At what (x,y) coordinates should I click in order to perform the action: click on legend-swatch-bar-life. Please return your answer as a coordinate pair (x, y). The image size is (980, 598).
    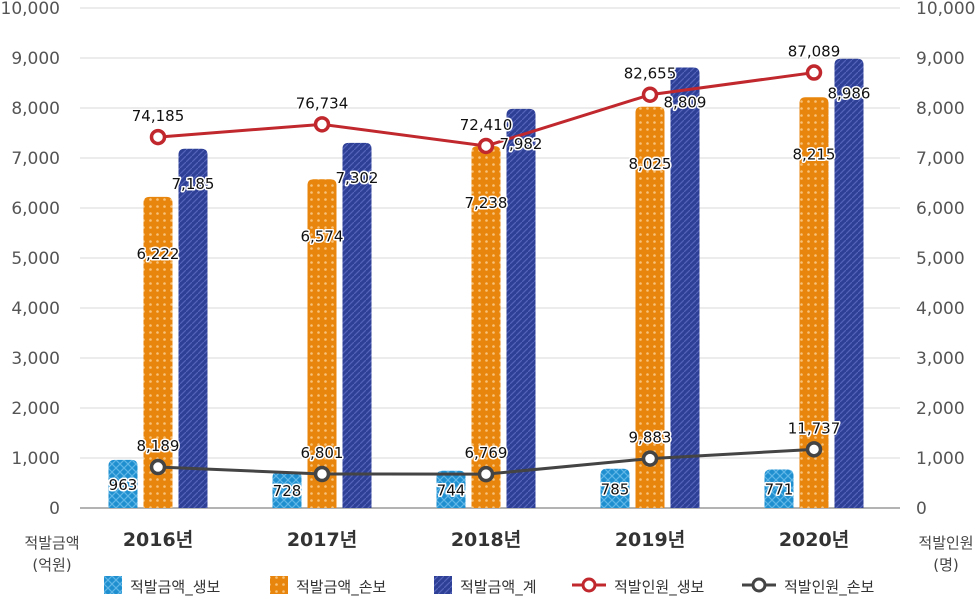
    Looking at the image, I should click on (113, 585).